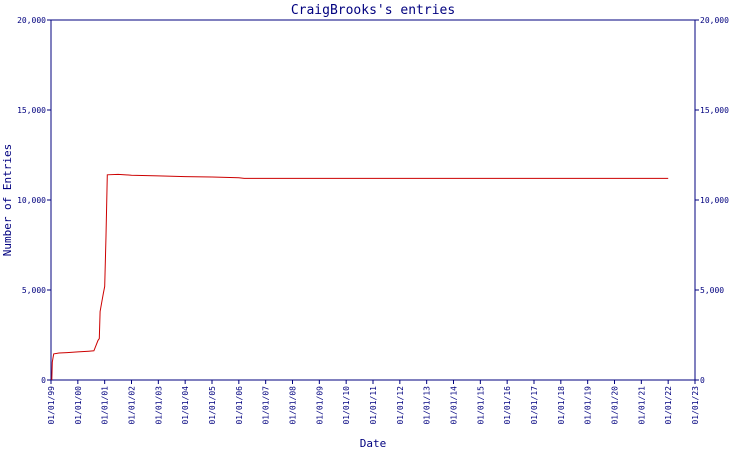  I want to click on y-tick-label-right: 5,000, so click(712, 290).